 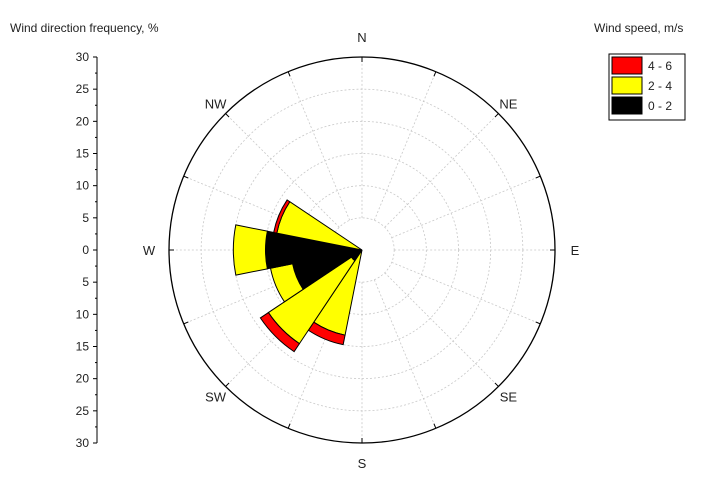 I want to click on direction-label-se: SE, so click(x=509, y=396).